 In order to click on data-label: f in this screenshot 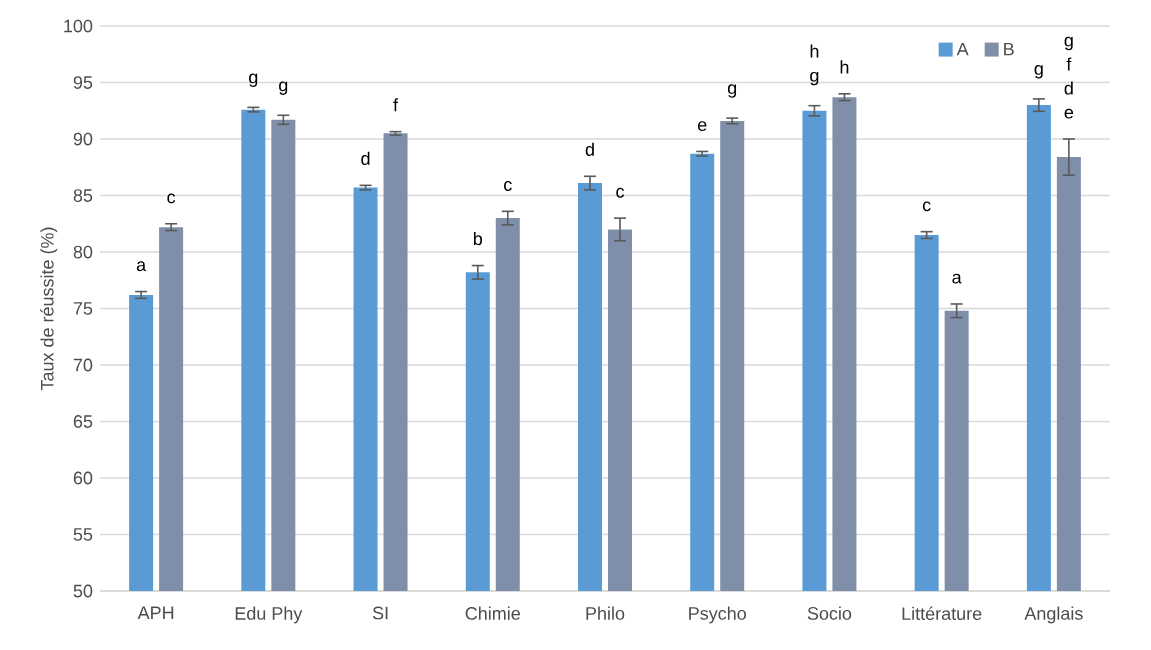, I will do `click(396, 105)`.